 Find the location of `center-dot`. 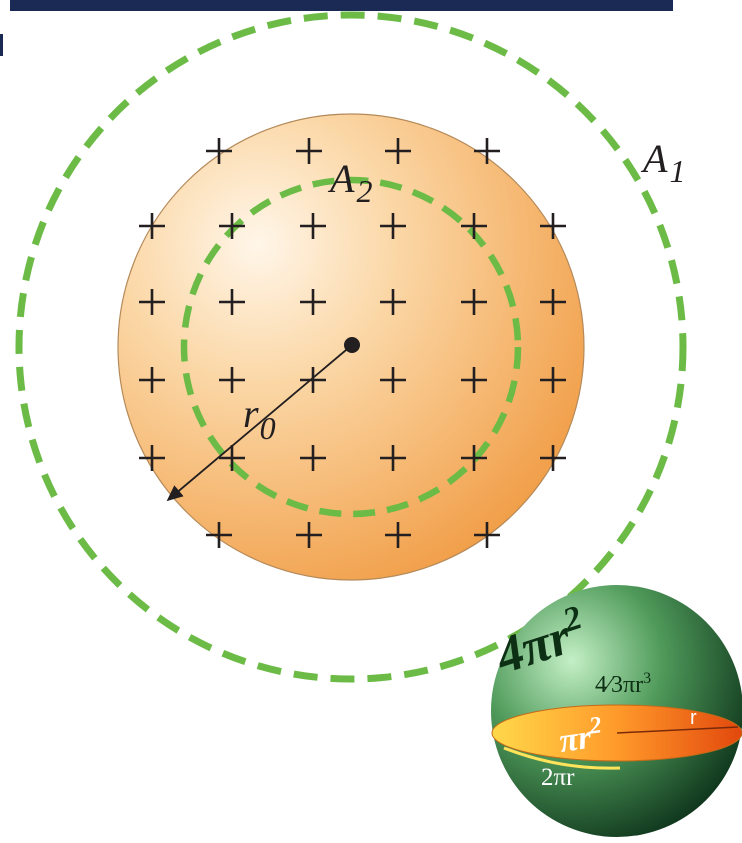

center-dot is located at coordinates (352, 345).